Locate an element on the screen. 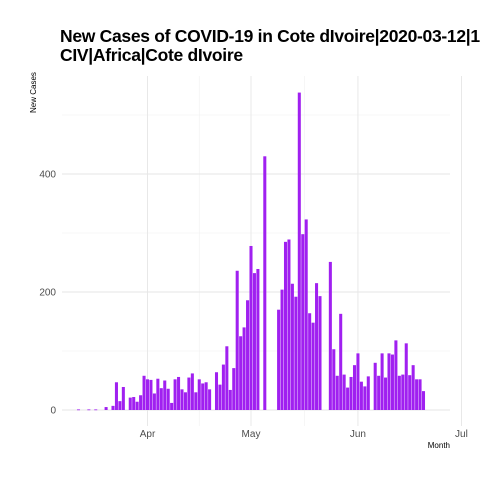 The image size is (480, 480). chart-title-line2: CIV|Africa|Cote dIvoire is located at coordinates (151, 55).